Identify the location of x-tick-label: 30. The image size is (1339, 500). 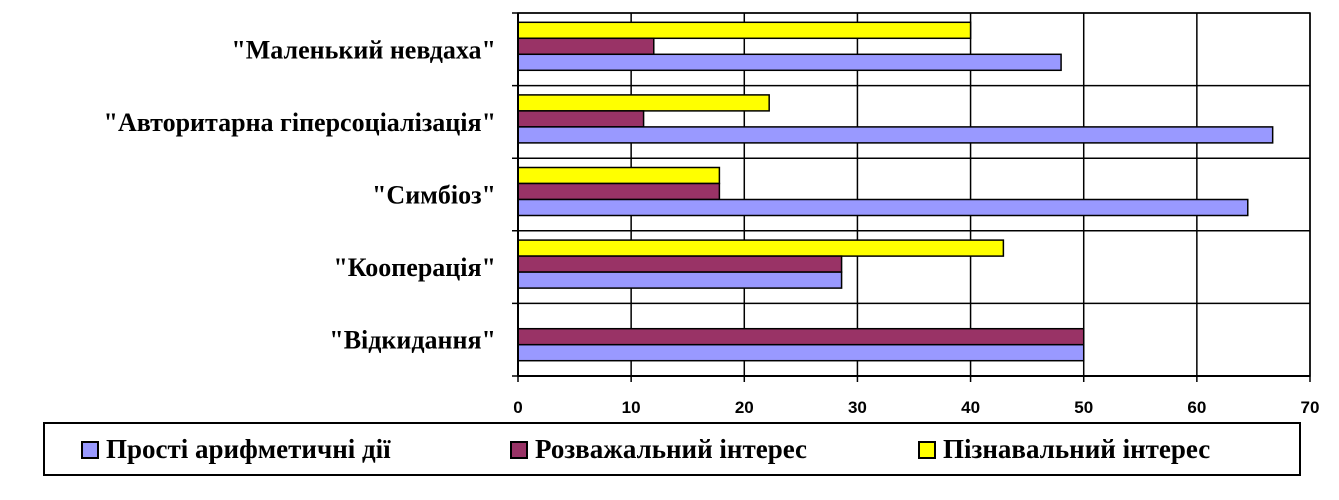
(857, 407).